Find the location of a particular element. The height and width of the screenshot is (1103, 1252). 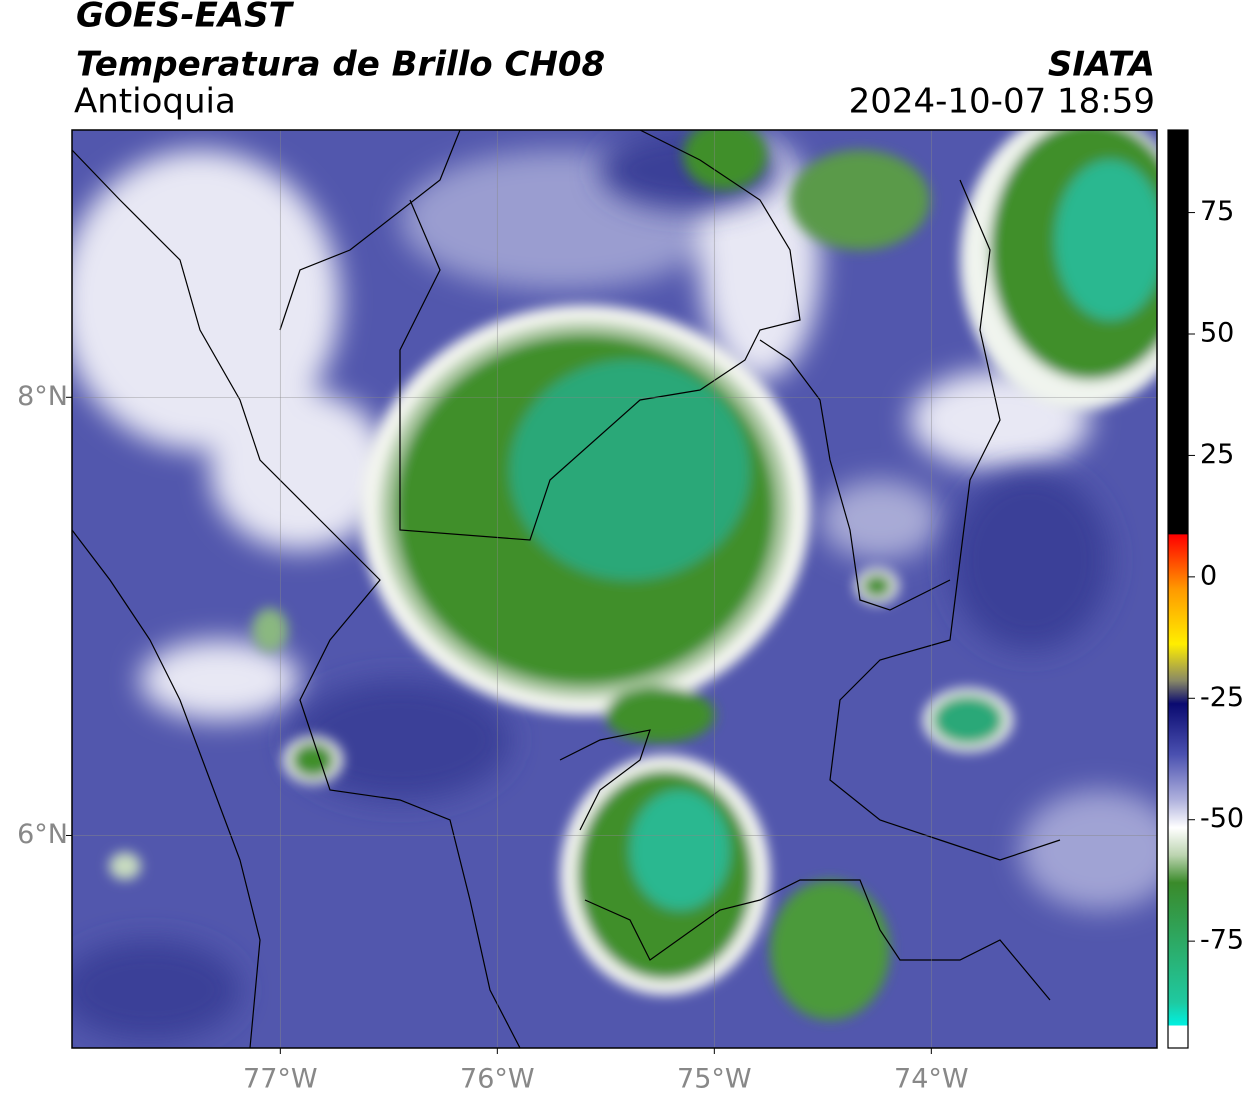

region: Antioquia is located at coordinates (155, 102).